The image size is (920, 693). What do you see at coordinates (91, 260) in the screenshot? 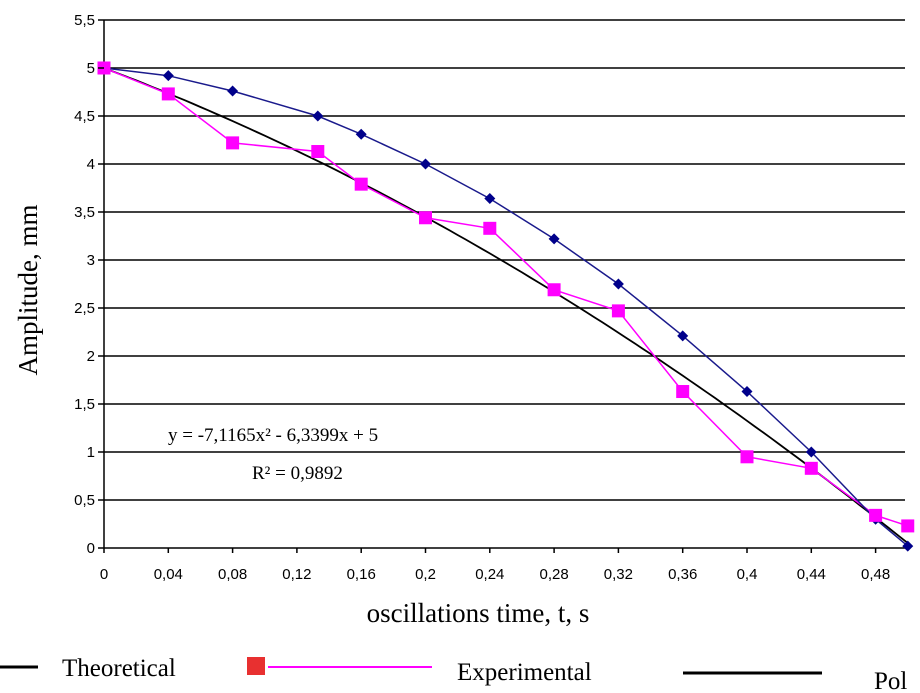
I see `y-tick-label: 3` at bounding box center [91, 260].